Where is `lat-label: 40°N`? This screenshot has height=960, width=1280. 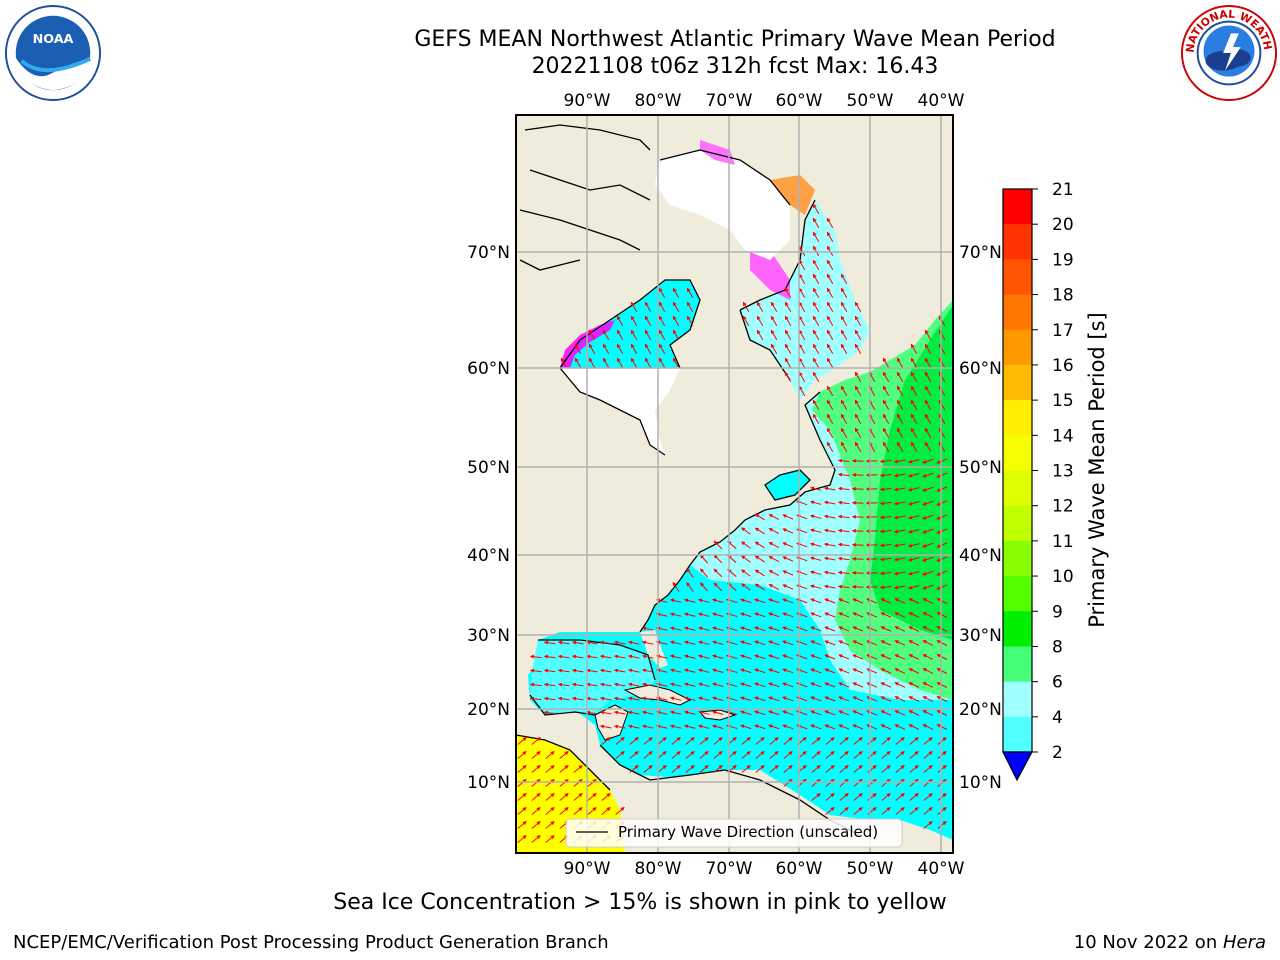 lat-label: 40°N is located at coordinates (980, 556).